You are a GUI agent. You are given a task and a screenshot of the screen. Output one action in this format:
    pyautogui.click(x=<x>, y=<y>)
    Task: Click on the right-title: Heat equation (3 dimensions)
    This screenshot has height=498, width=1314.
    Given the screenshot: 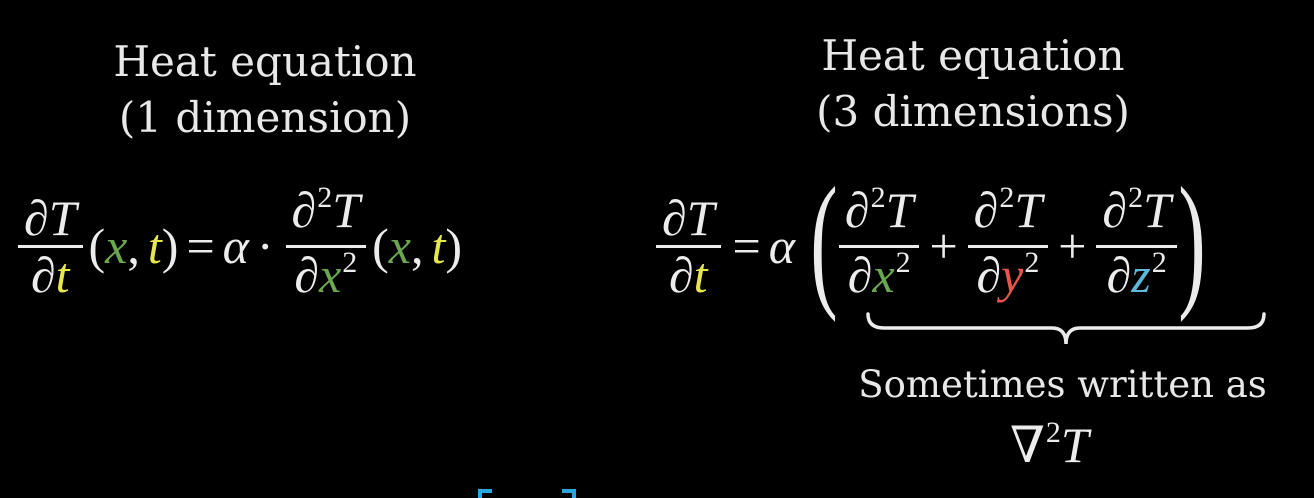 What is the action you would take?
    pyautogui.click(x=973, y=84)
    